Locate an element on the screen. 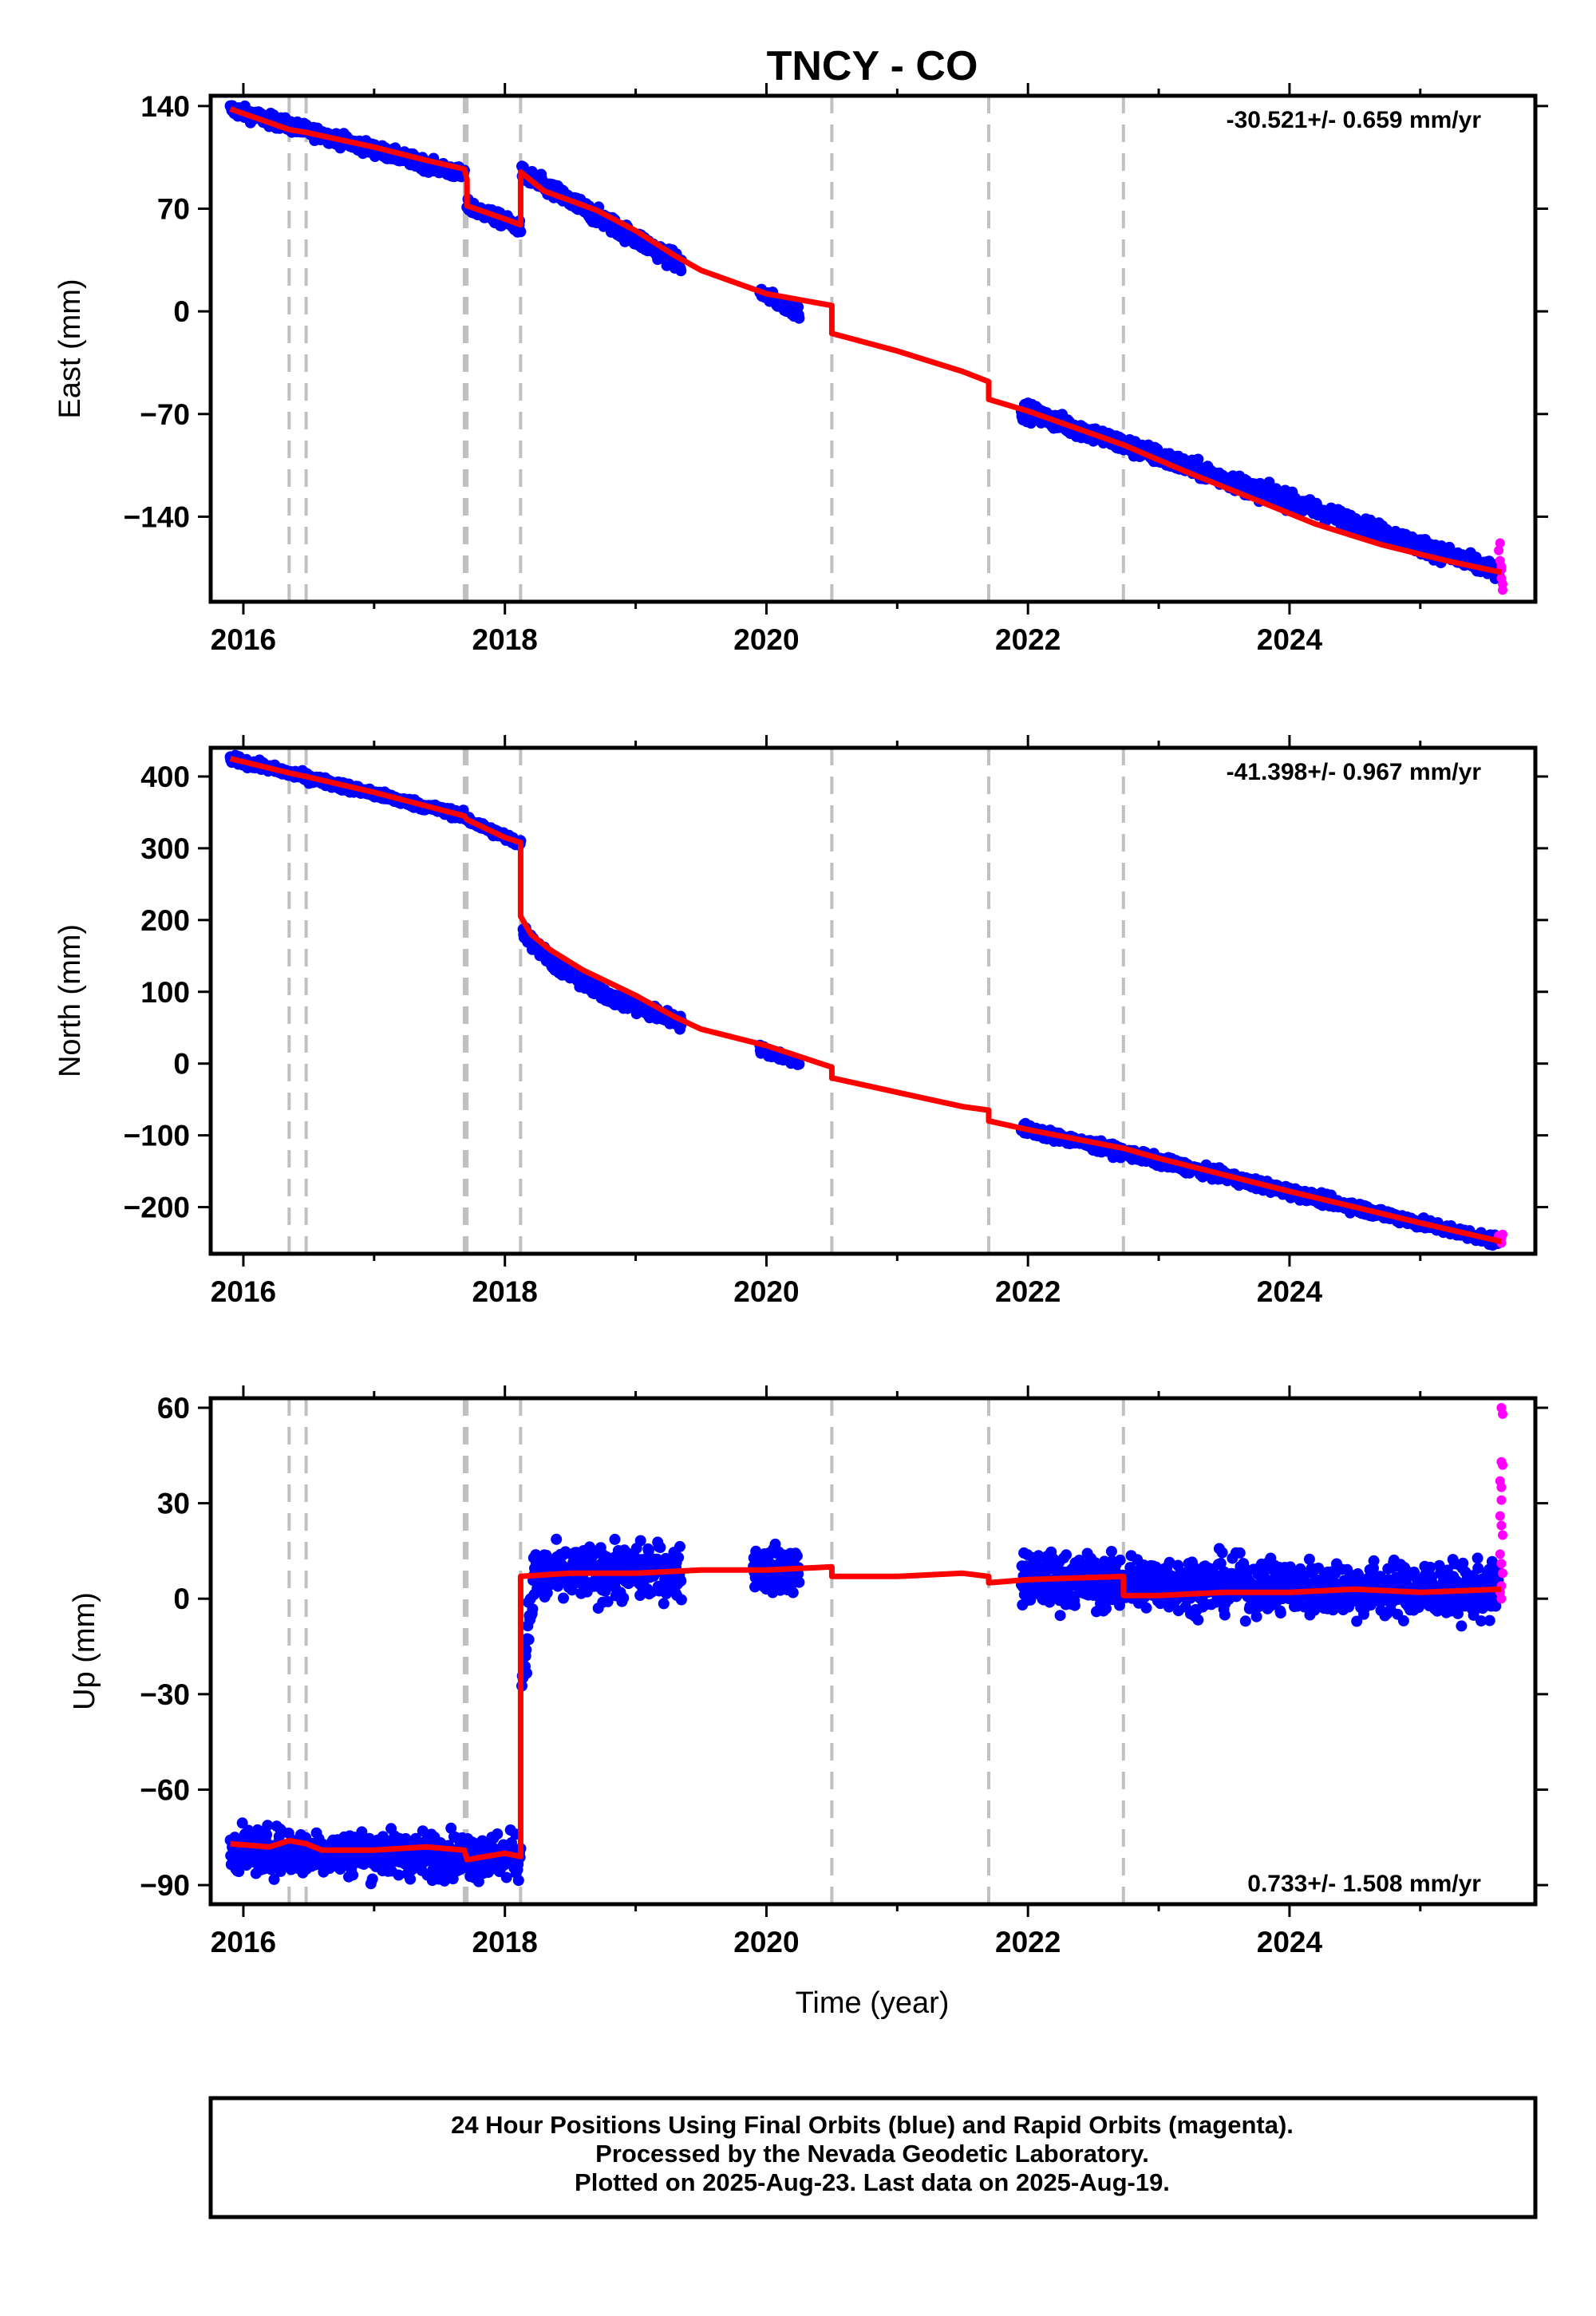  y-tick-label: −140 is located at coordinates (157, 516).